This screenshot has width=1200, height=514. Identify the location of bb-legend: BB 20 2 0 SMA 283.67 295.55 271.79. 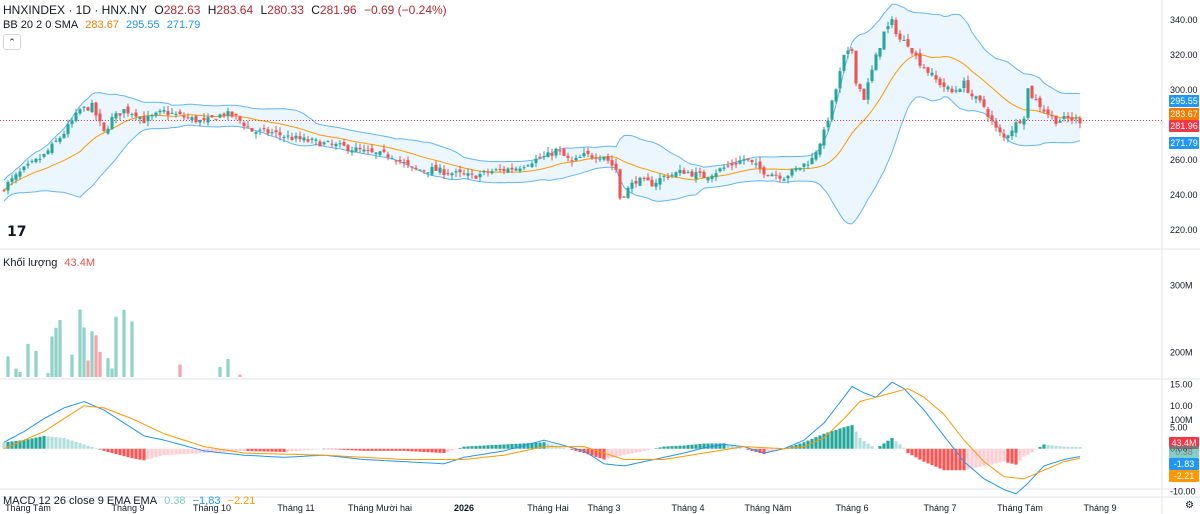
(103, 25).